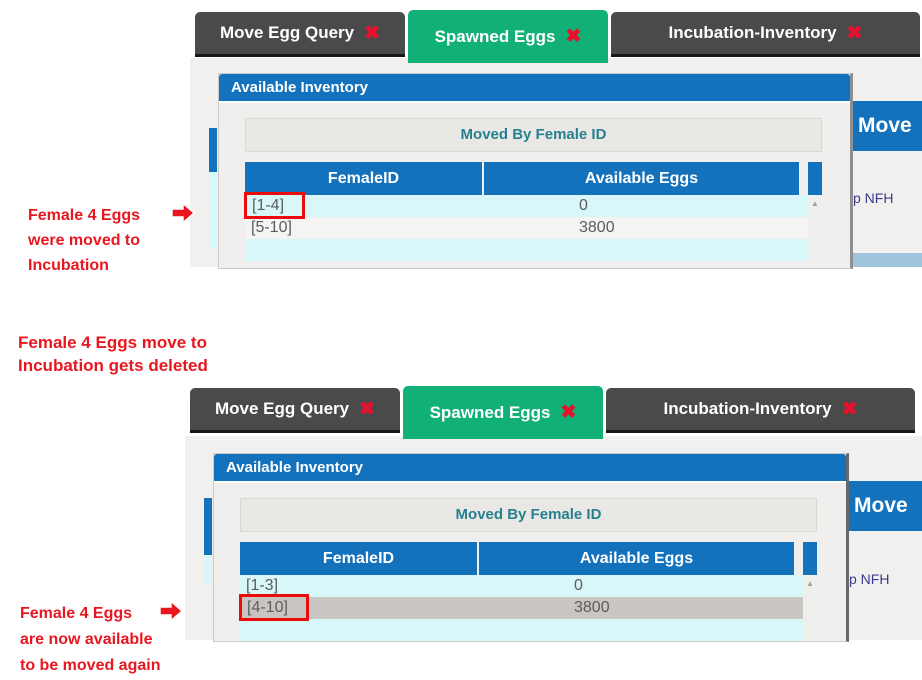 The width and height of the screenshot is (922, 680). I want to click on annotation-moved-to-incubation: Female 4 Eggs were moved to Incubation, so click(84, 240).